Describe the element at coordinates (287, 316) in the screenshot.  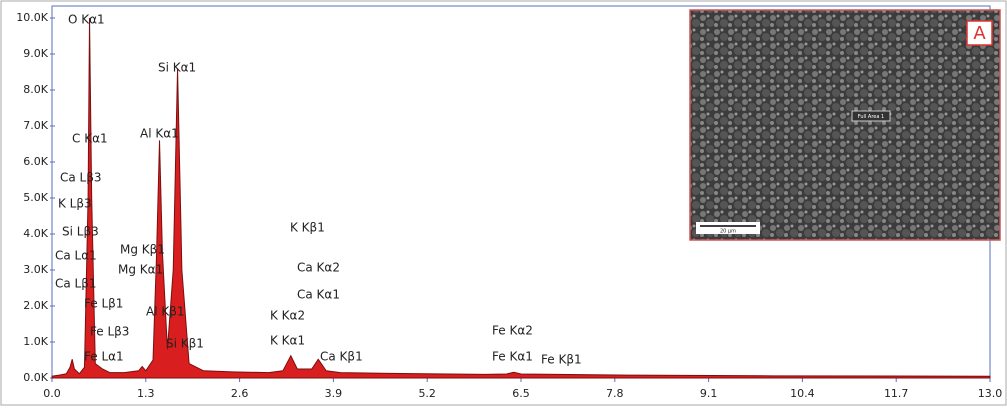
I see `peak-label: K Kα2` at that location.